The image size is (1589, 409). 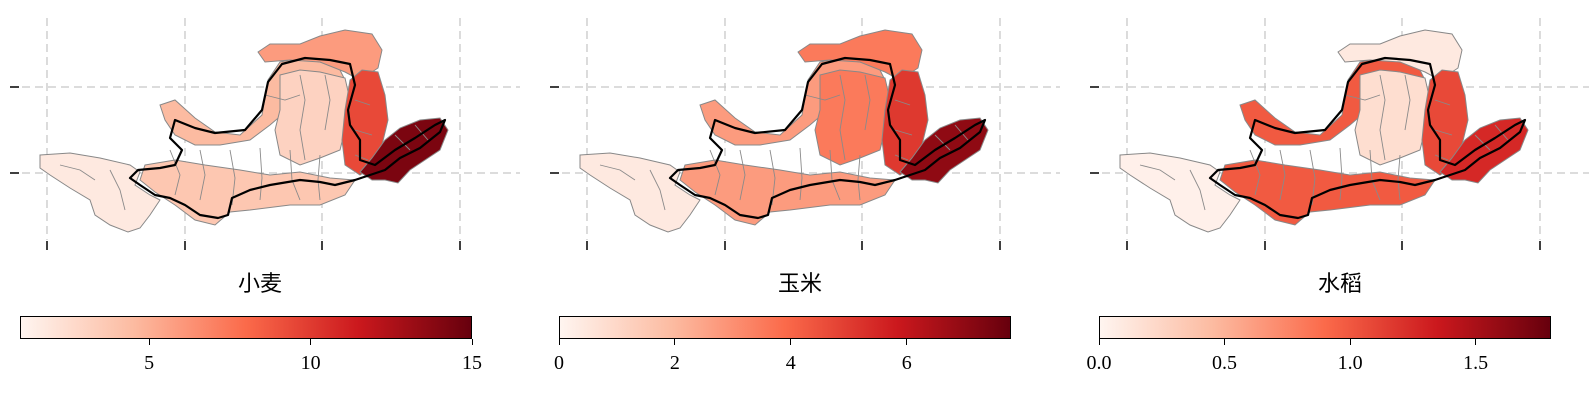 I want to click on panel-title: 玉米, so click(x=799, y=284).